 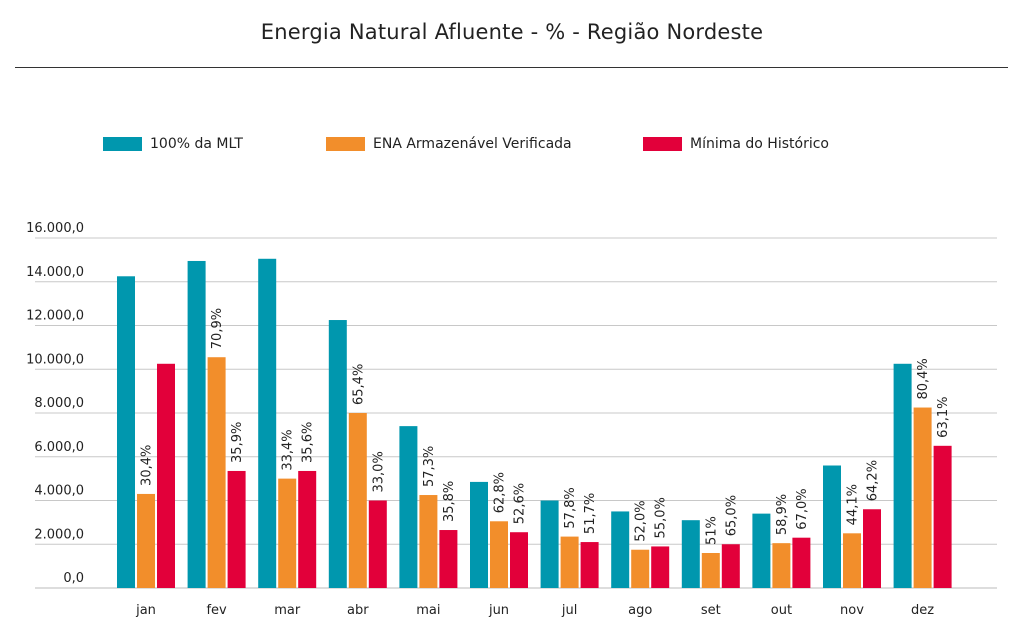 I want to click on x-category-label: jul, so click(x=569, y=610).